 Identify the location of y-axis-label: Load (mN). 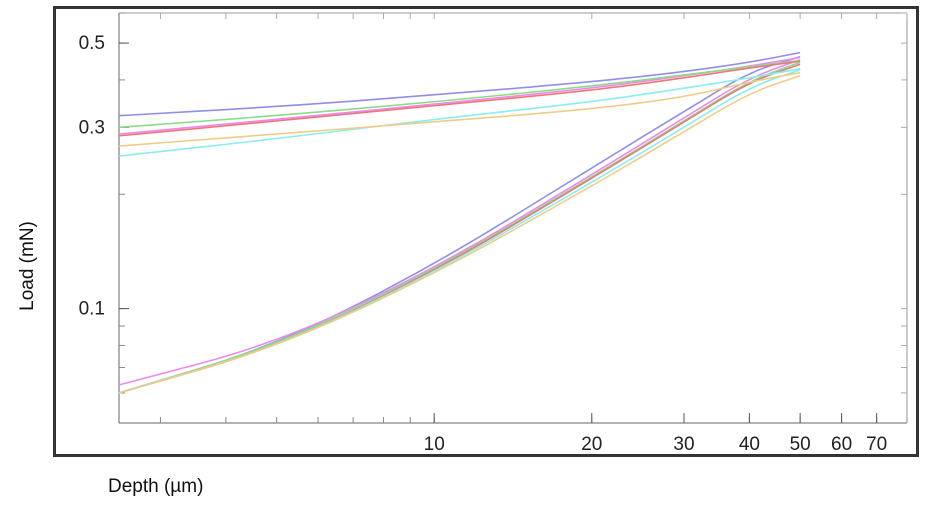
(27, 266).